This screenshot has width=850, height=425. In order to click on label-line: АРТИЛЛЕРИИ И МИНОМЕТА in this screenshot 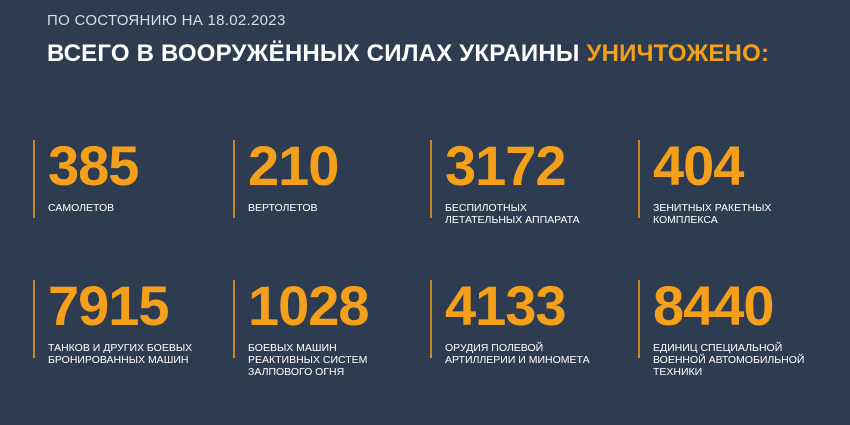, I will do `click(517, 360)`.